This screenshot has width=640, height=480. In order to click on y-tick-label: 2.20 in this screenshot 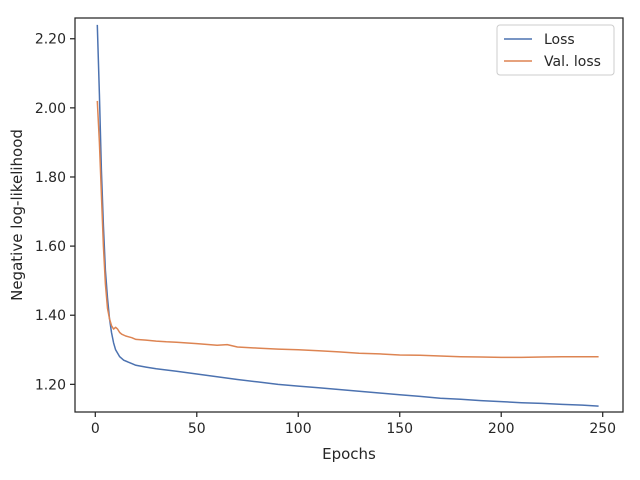, I will do `click(50, 40)`.